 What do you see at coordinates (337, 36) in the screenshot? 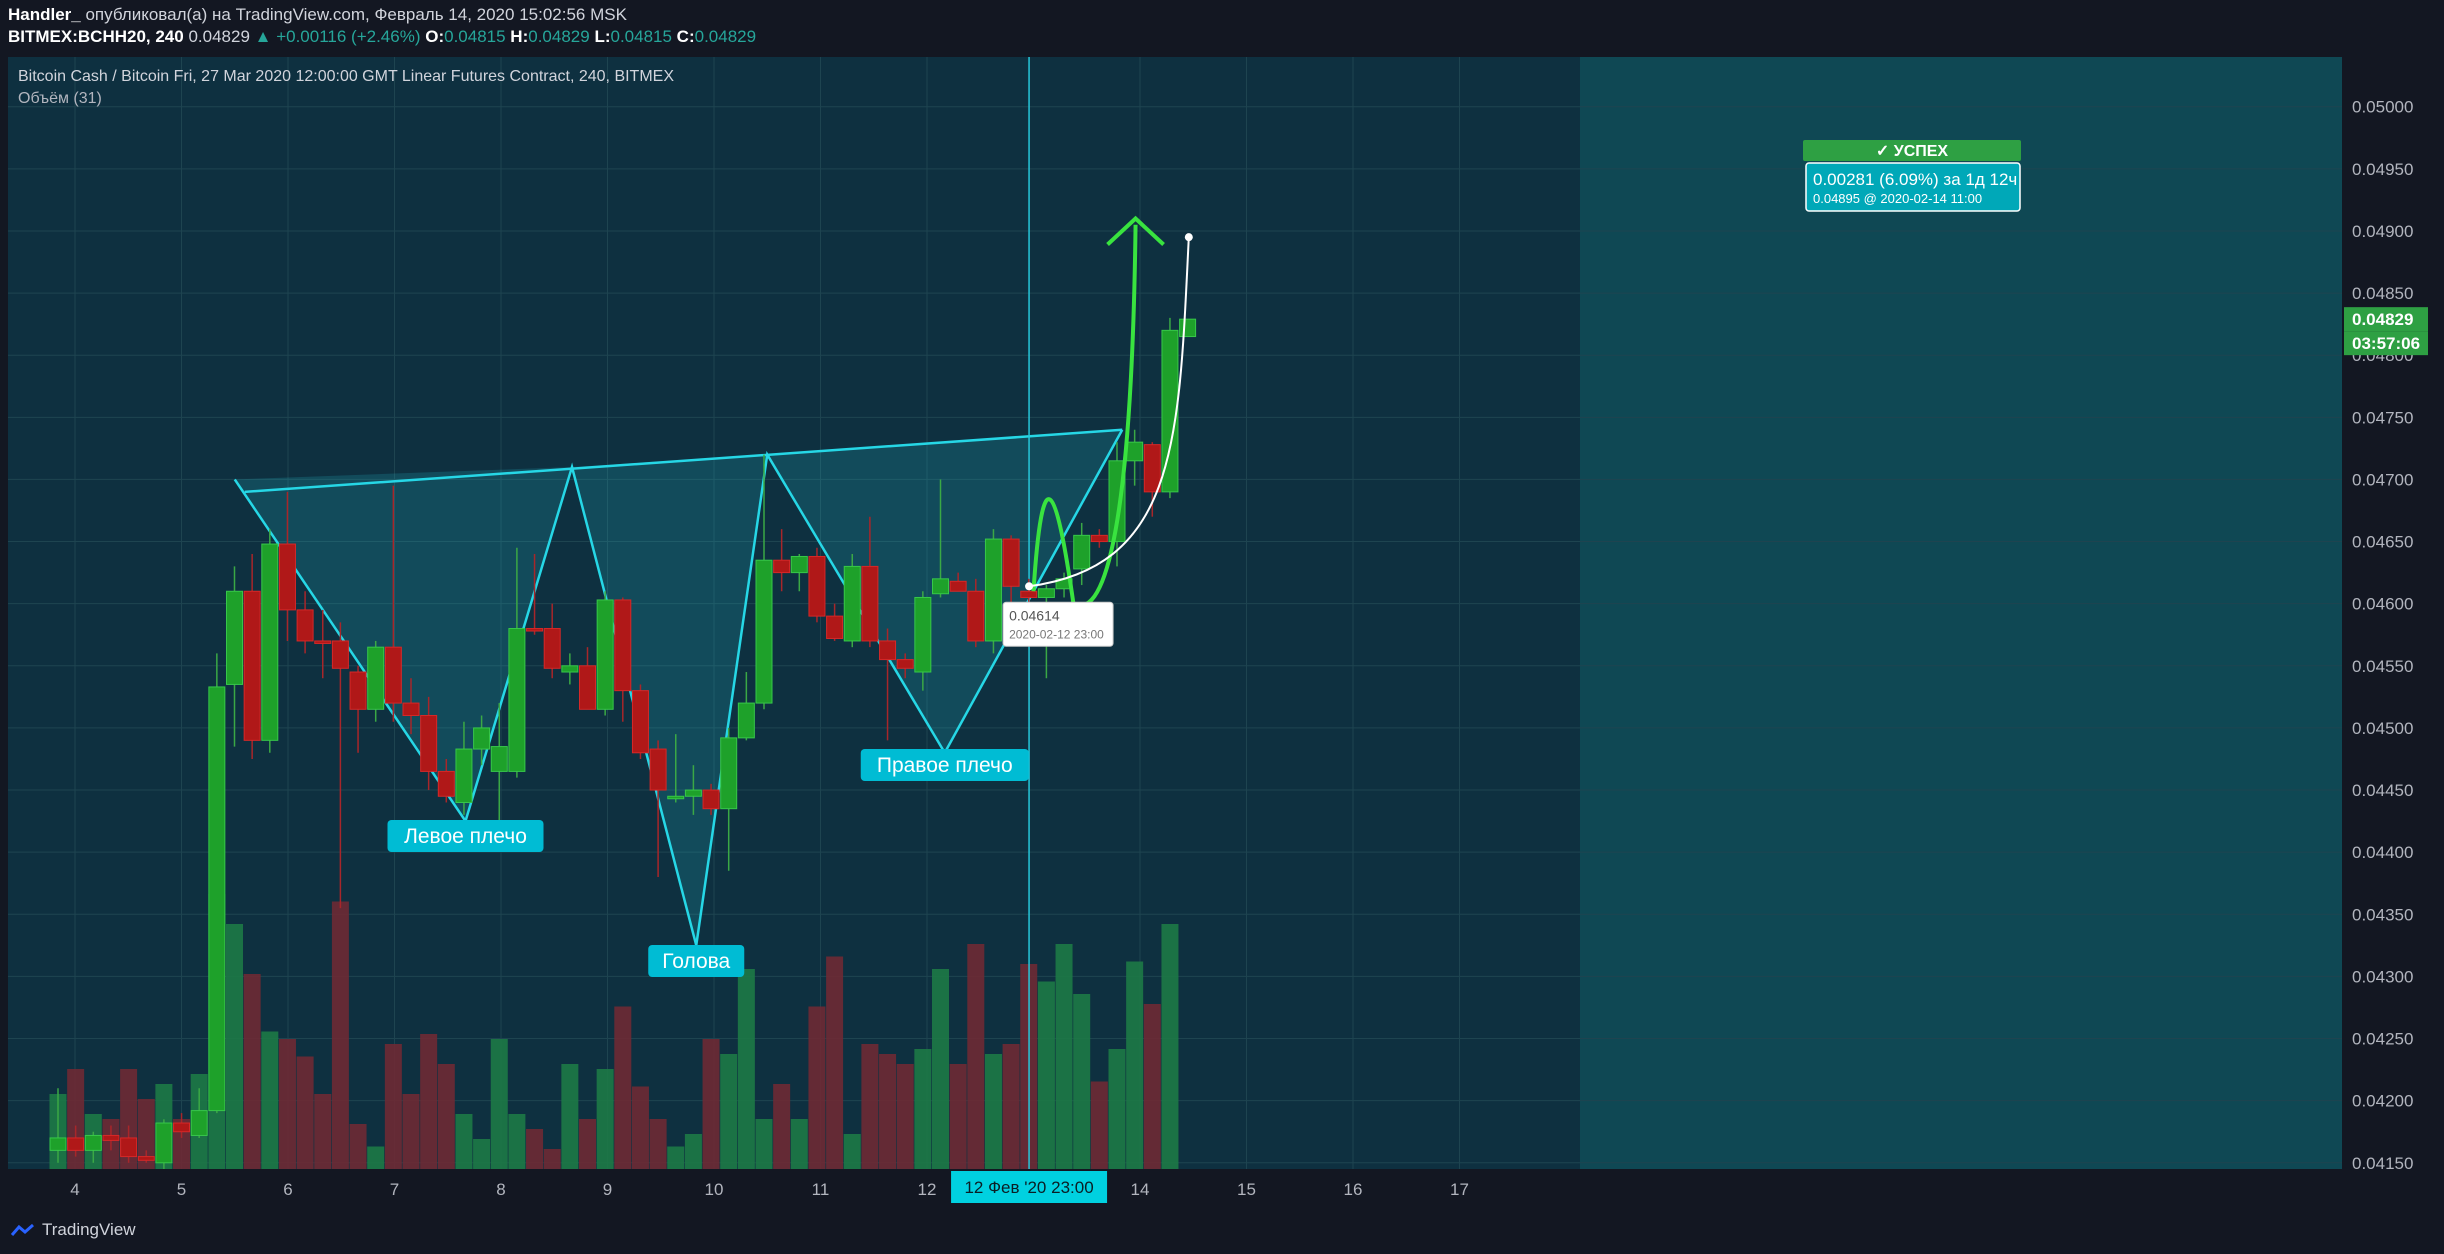
I see `price-change: ▲ +0.00116 (+2.46%)` at bounding box center [337, 36].